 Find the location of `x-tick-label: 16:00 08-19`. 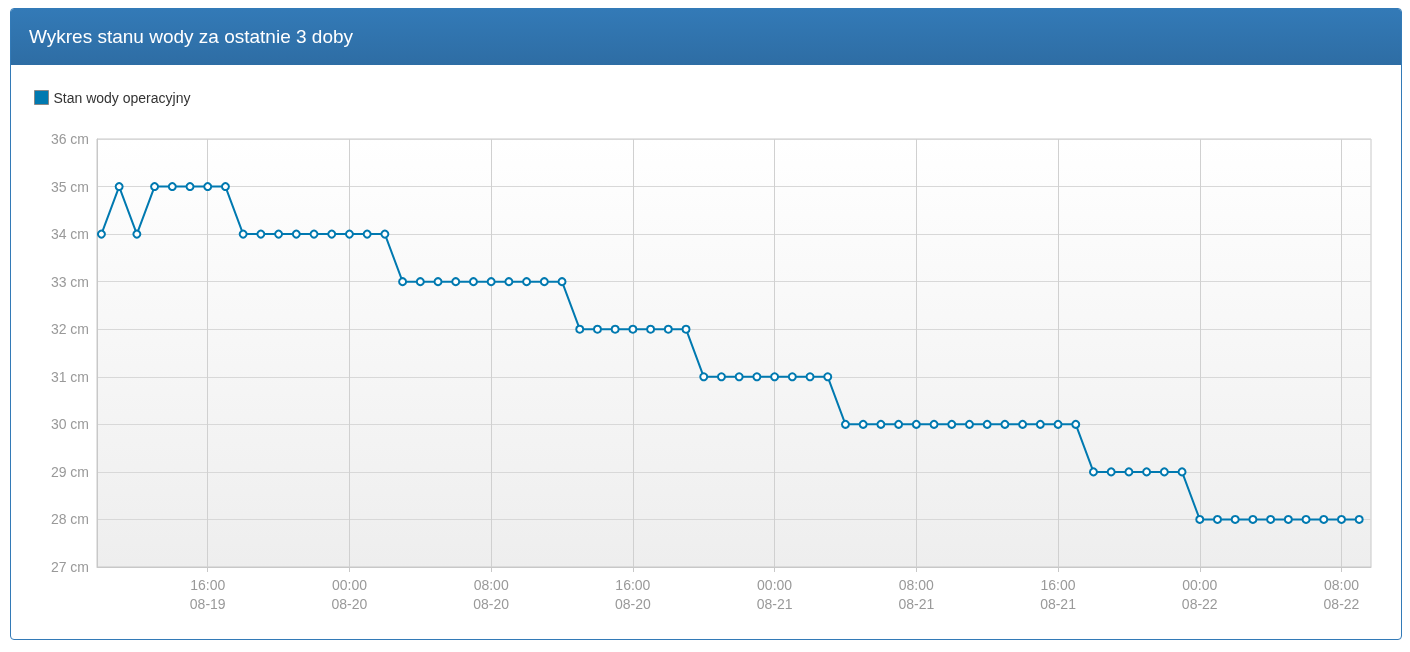

x-tick-label: 16:00 08-19 is located at coordinates (207, 594).